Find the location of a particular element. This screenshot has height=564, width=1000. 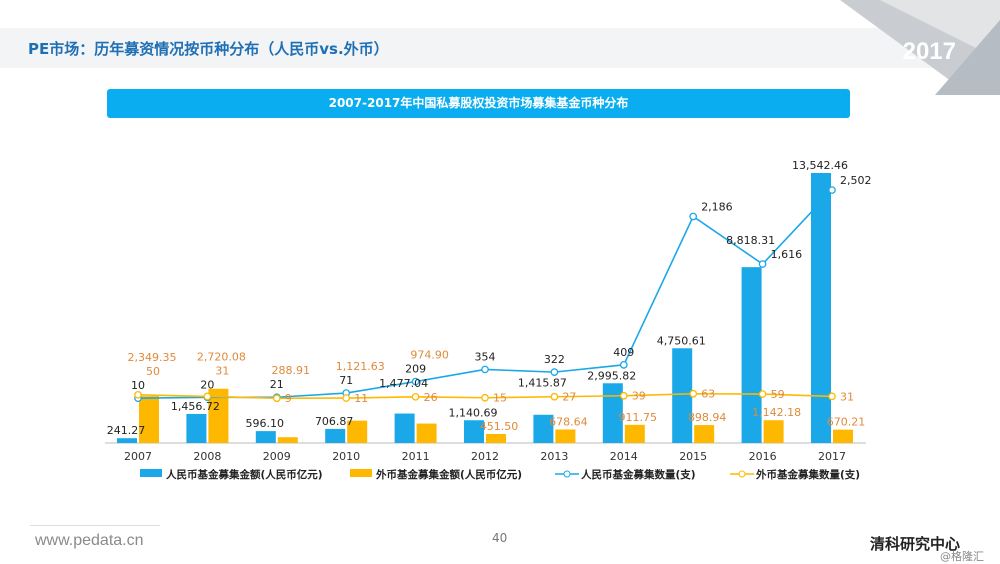

data-label-foreign-count: 59 is located at coordinates (778, 394).